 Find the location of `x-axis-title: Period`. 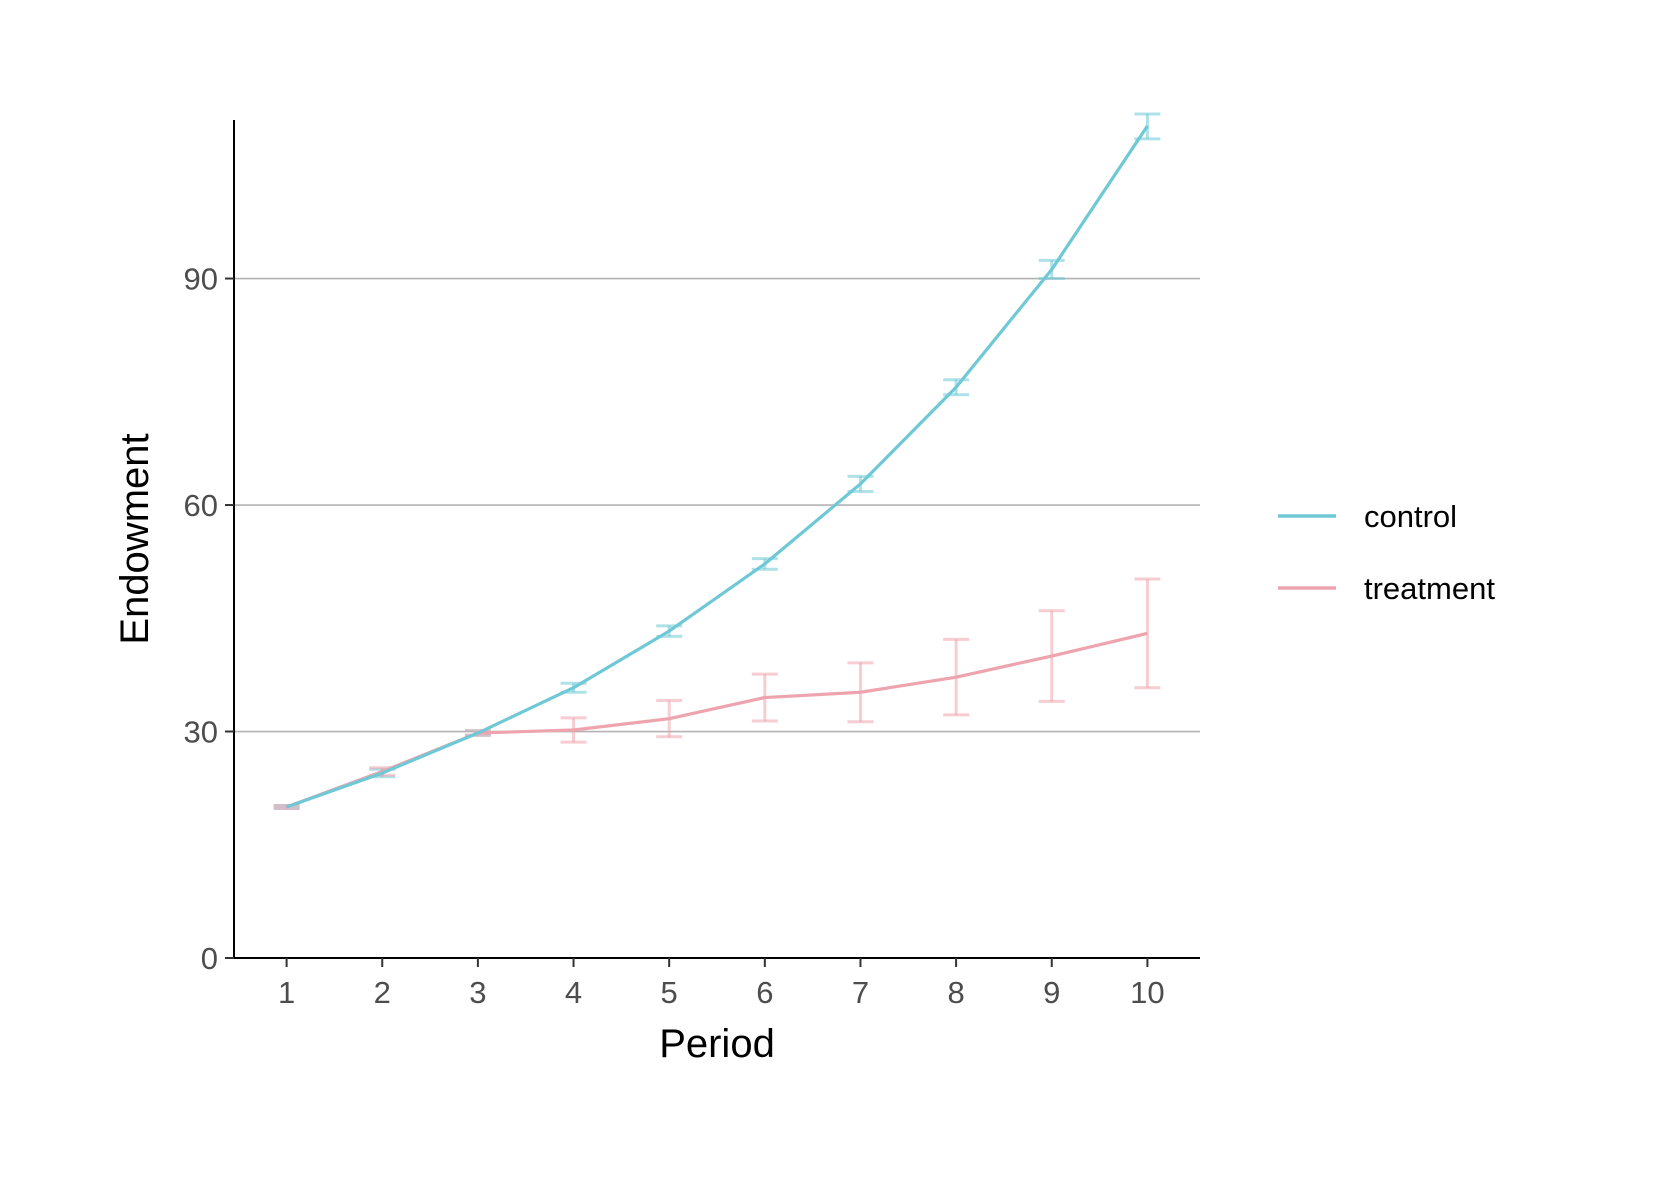

x-axis-title: Period is located at coordinates (717, 1044).